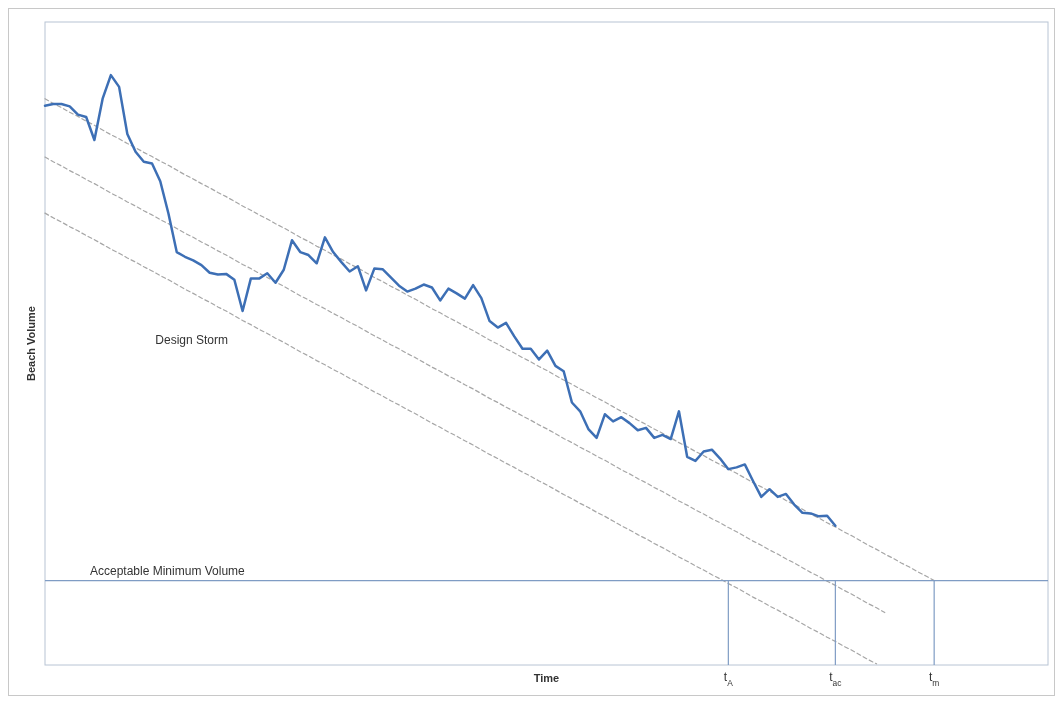 This screenshot has height=704, width=1063. Describe the element at coordinates (168, 570) in the screenshot. I see `ref-line-label: Acceptable Minimum Volume` at that location.